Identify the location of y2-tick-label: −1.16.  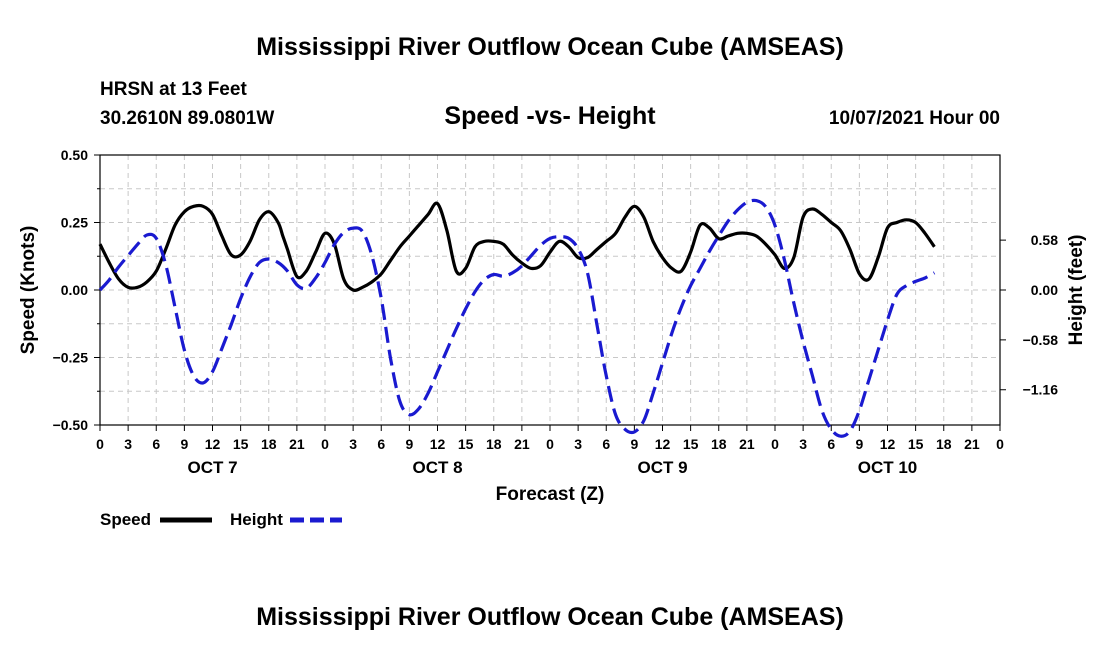
(1041, 390).